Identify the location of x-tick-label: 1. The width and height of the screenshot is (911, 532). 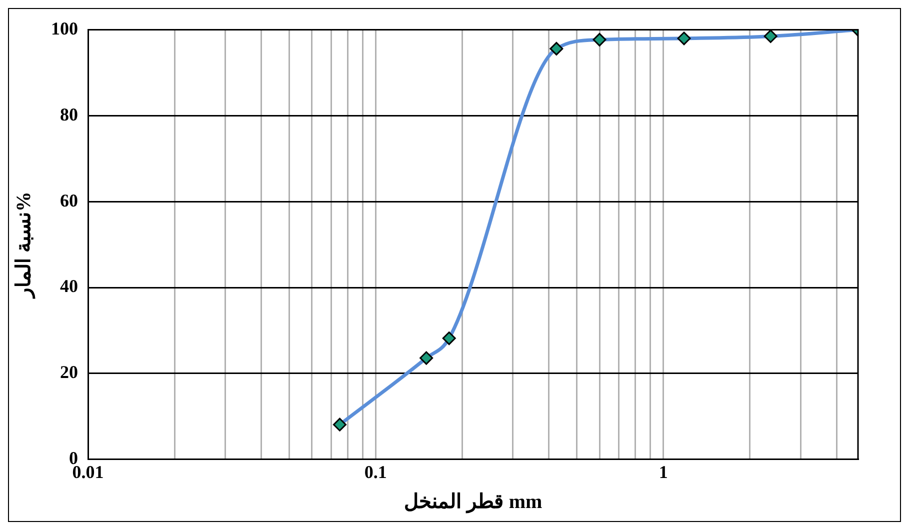
(663, 472).